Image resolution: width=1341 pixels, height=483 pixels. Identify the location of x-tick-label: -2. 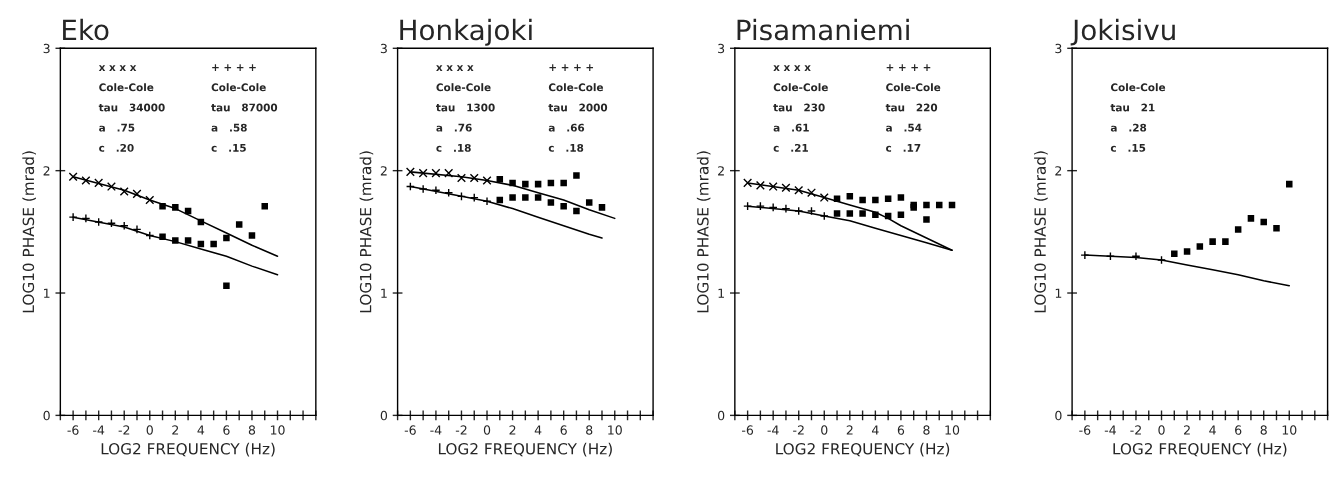
(124, 430).